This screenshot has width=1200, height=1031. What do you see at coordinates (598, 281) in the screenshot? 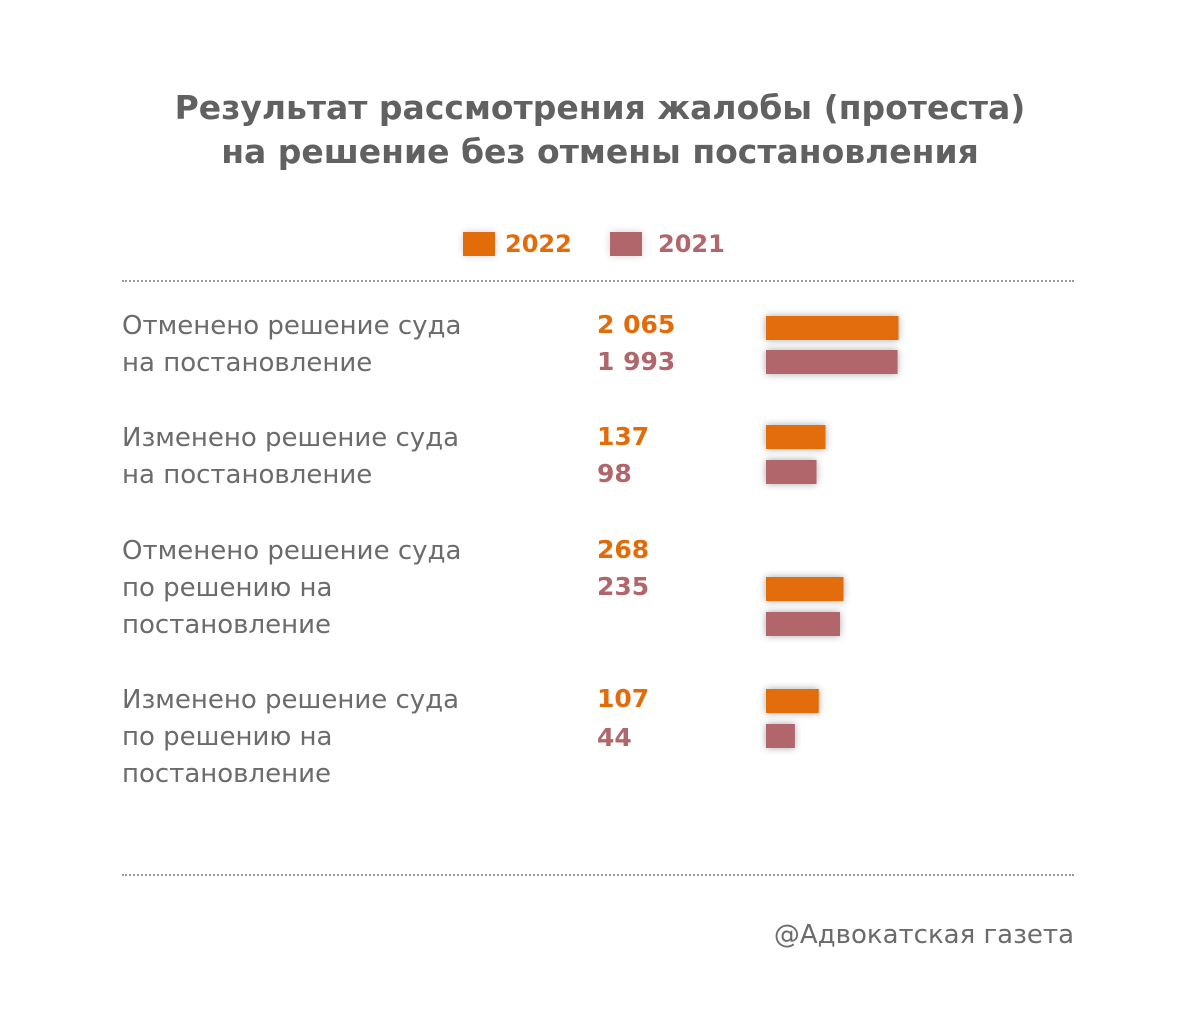
I see `top-divider` at bounding box center [598, 281].